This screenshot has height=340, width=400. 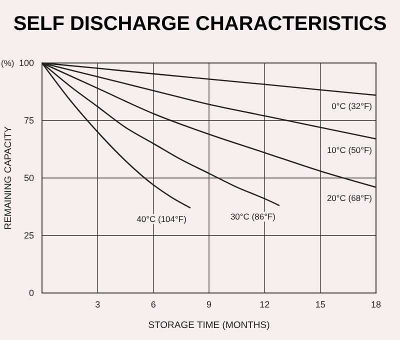 What do you see at coordinates (253, 217) in the screenshot?
I see `series-label: 30°C (86°F)` at bounding box center [253, 217].